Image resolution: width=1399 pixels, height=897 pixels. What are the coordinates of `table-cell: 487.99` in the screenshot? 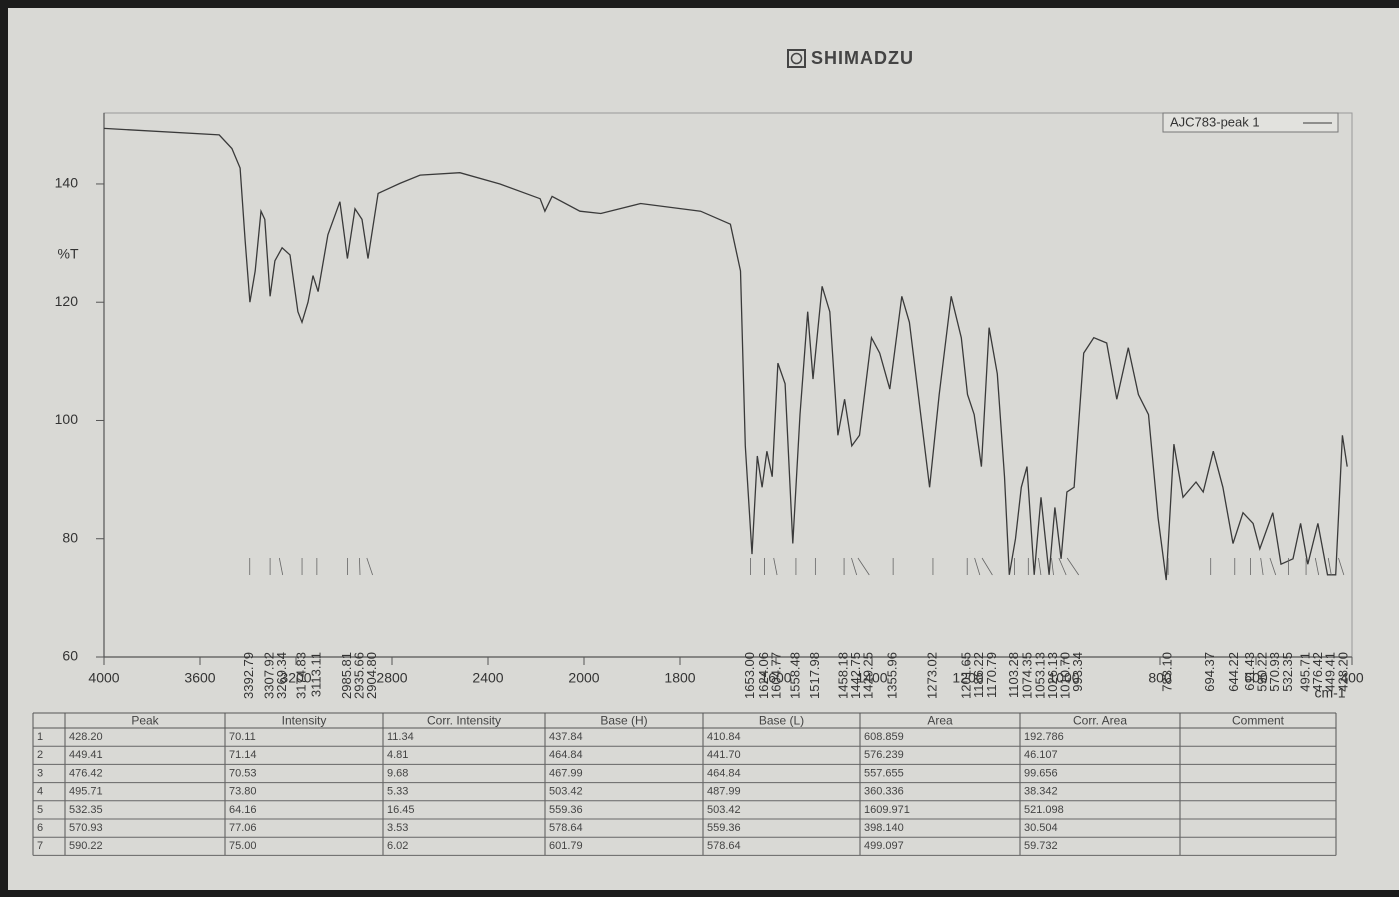 It's located at (724, 792).